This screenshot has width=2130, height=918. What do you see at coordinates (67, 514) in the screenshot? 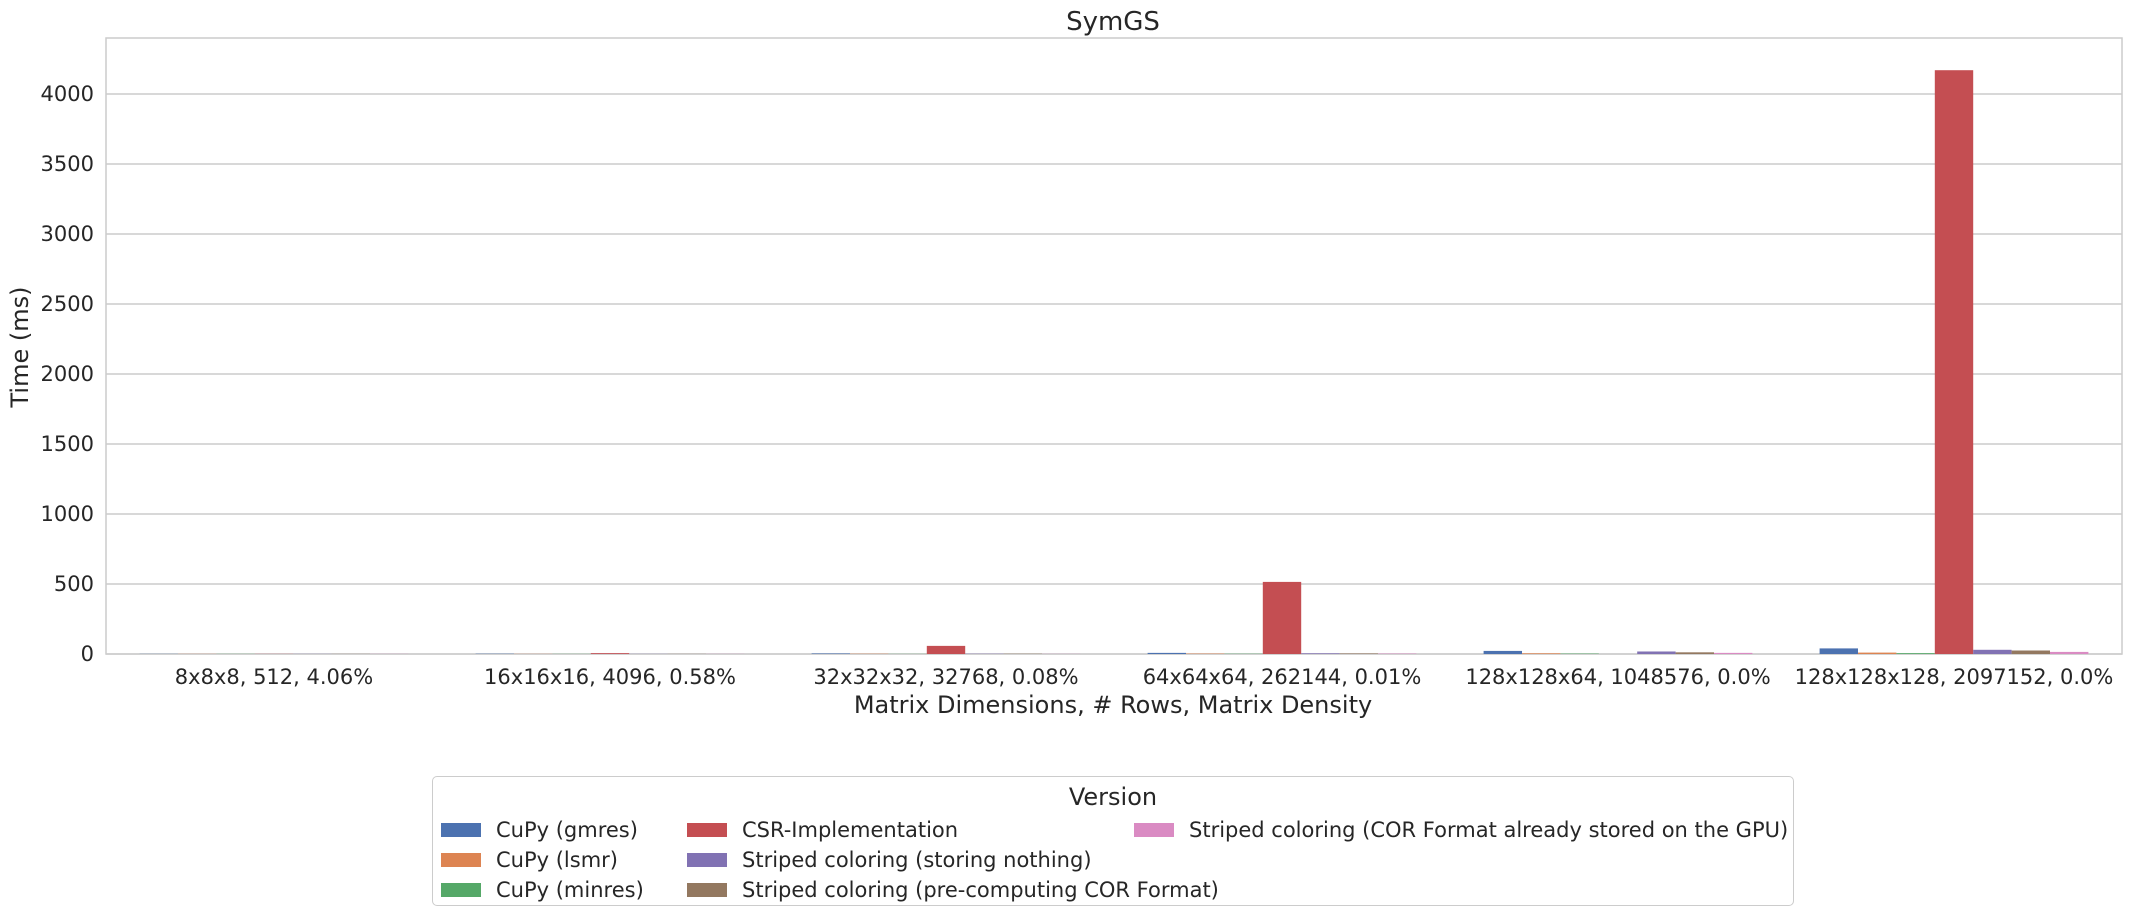
I see `y-tick-label: 1000` at bounding box center [67, 514].